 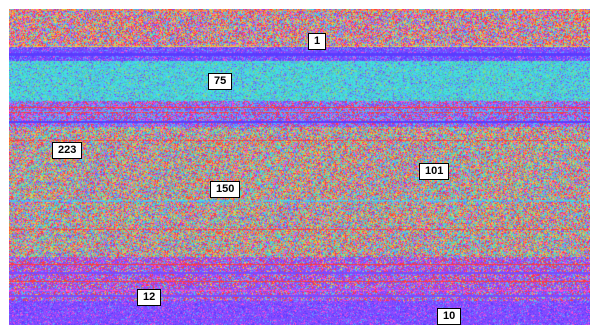 What do you see at coordinates (317, 41) in the screenshot?
I see `region-label-1: 1` at bounding box center [317, 41].